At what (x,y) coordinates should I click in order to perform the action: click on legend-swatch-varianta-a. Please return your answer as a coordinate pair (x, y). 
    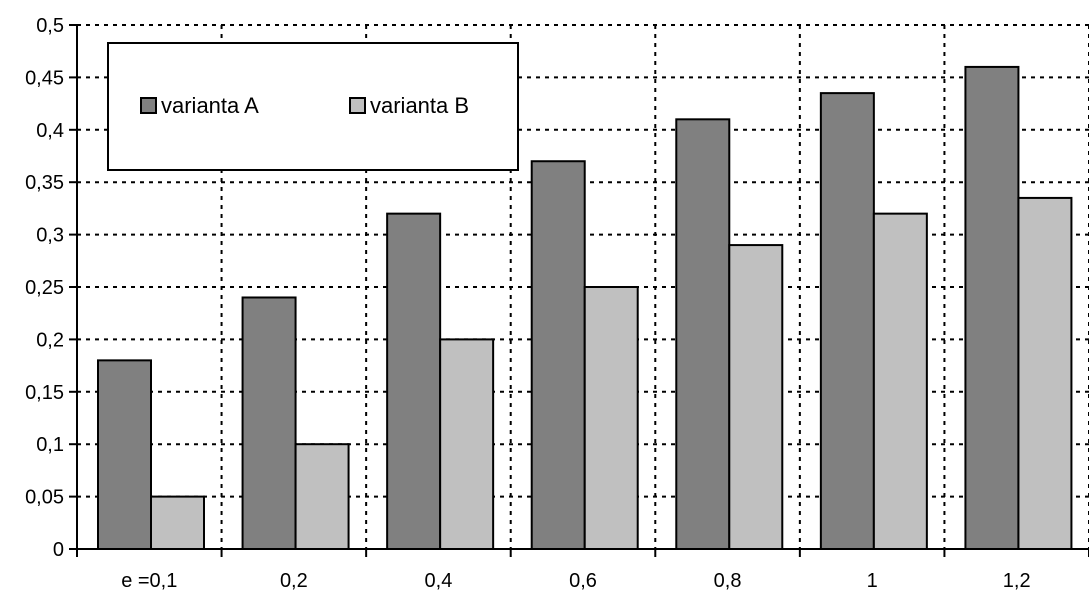
    Looking at the image, I should click on (148, 105).